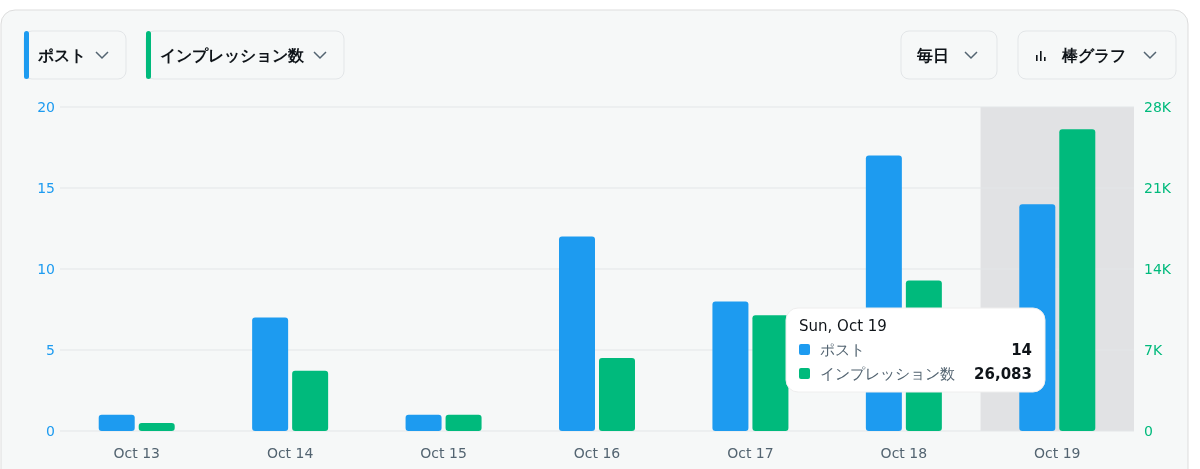 The image size is (1200, 469). What do you see at coordinates (136, 453) in the screenshot?
I see `x-tick-label: Oct 13` at bounding box center [136, 453].